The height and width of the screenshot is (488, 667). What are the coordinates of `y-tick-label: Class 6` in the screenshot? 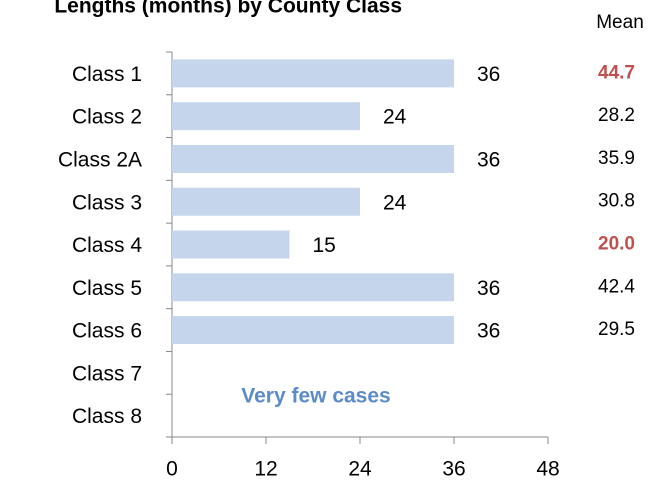 It's located at (107, 331).